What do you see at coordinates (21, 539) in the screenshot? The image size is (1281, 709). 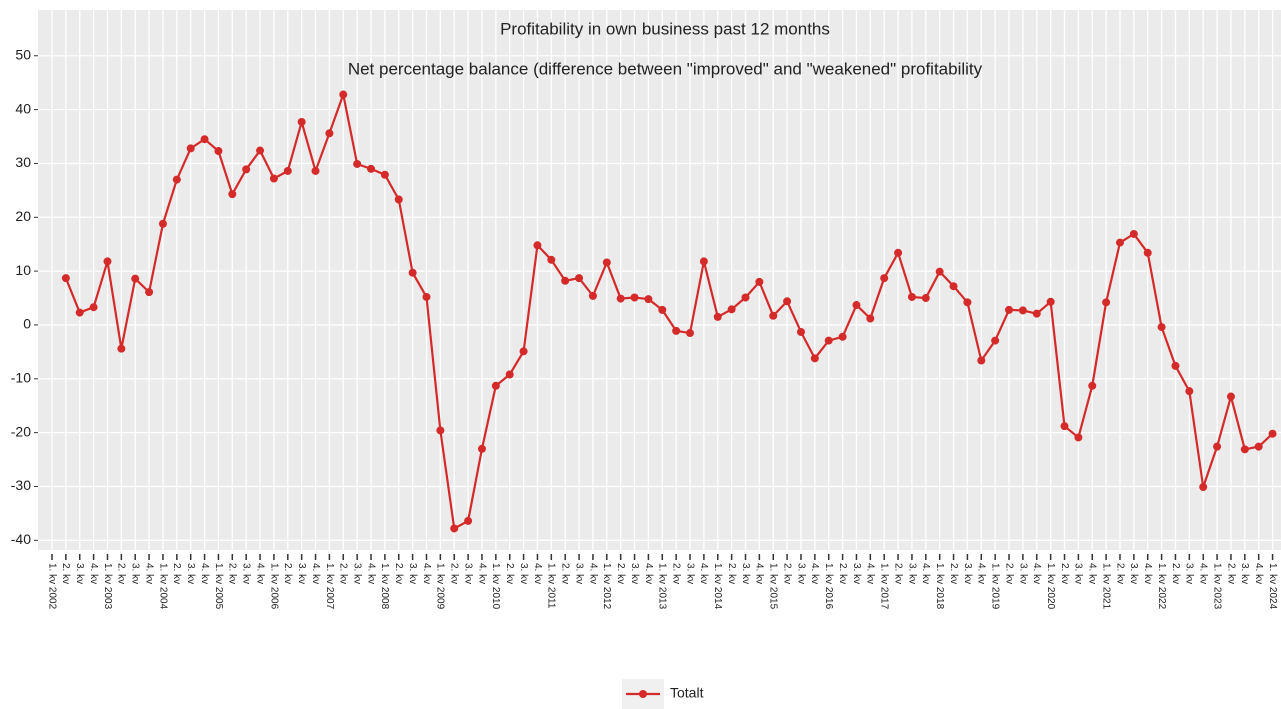 I see `y-tick-label: -40` at bounding box center [21, 539].